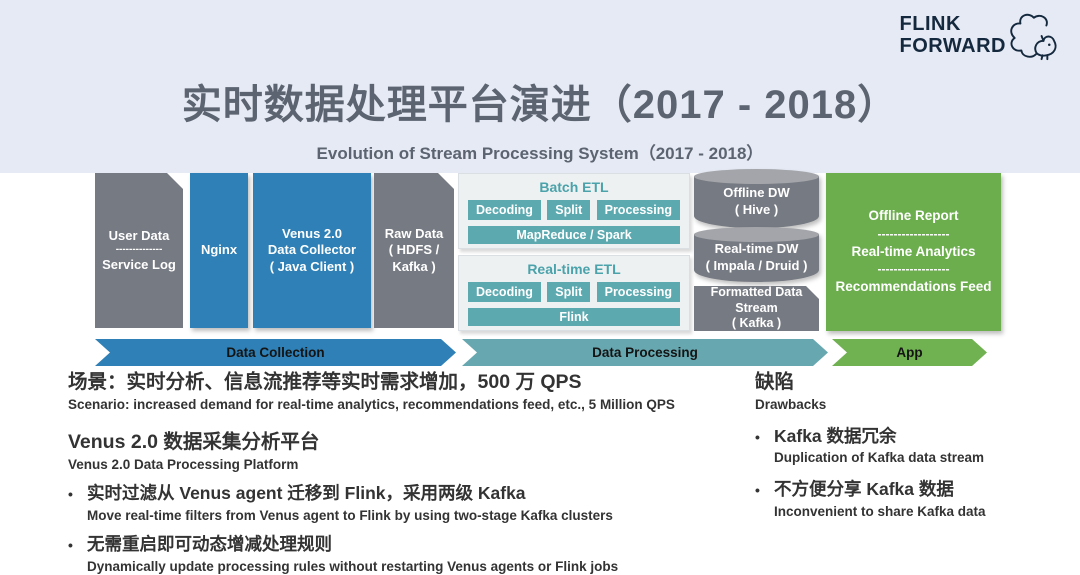 The width and height of the screenshot is (1080, 575). Describe the element at coordinates (1033, 37) in the screenshot. I see `squirrel-icon` at that location.